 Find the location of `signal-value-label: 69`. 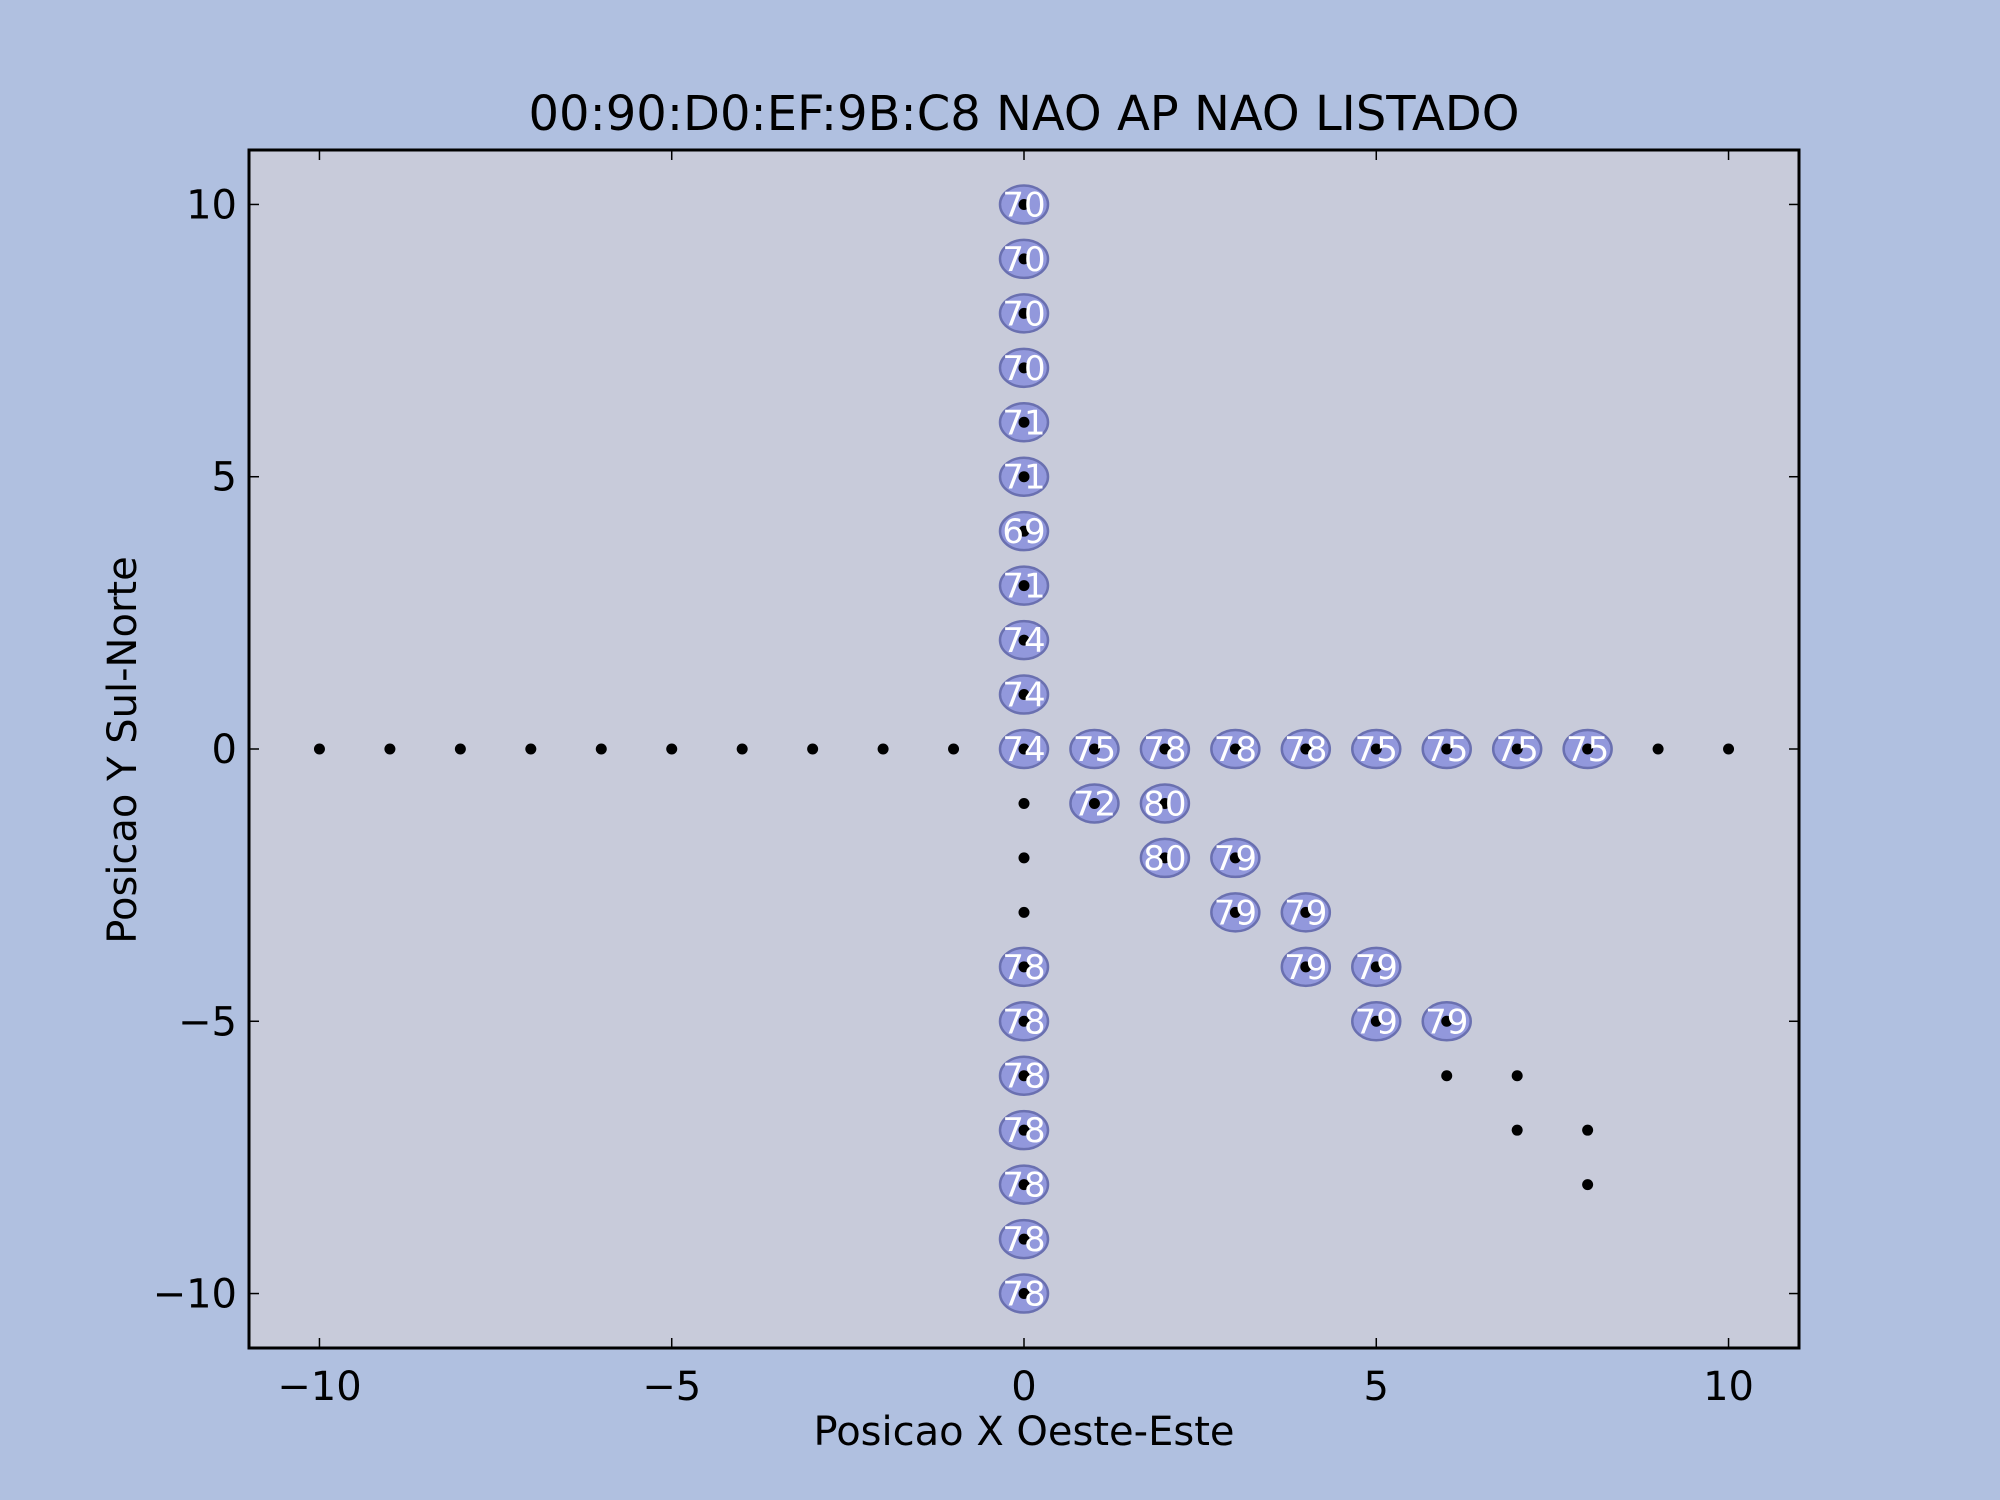

signal-value-label: 69 is located at coordinates (1023, 532).